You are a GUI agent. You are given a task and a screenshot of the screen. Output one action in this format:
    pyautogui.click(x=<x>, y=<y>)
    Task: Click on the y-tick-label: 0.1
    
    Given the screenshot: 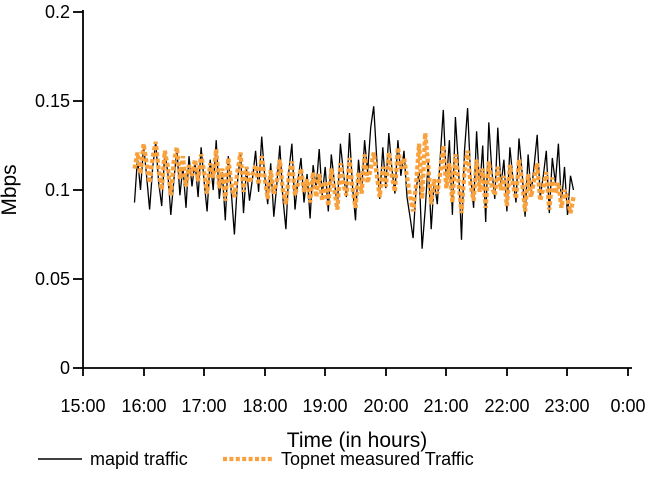 What is the action you would take?
    pyautogui.click(x=57, y=190)
    